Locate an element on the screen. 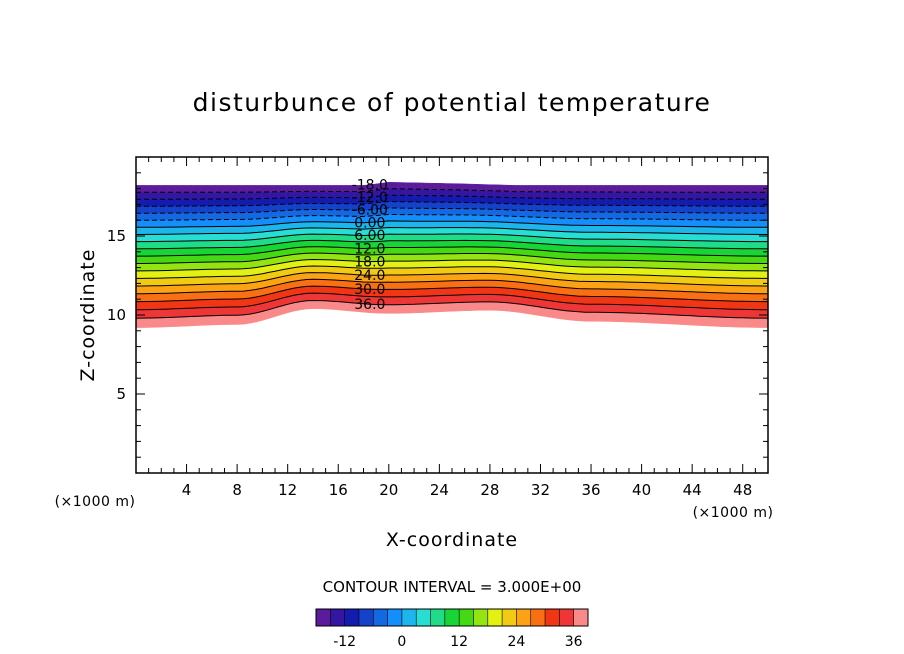 The height and width of the screenshot is (654, 904). x-tick-label: 16 is located at coordinates (338, 490).